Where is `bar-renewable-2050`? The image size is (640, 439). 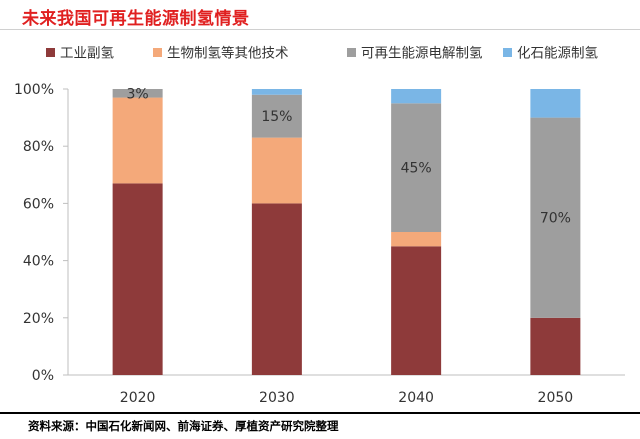
bar-renewable-2050 is located at coordinates (555, 217).